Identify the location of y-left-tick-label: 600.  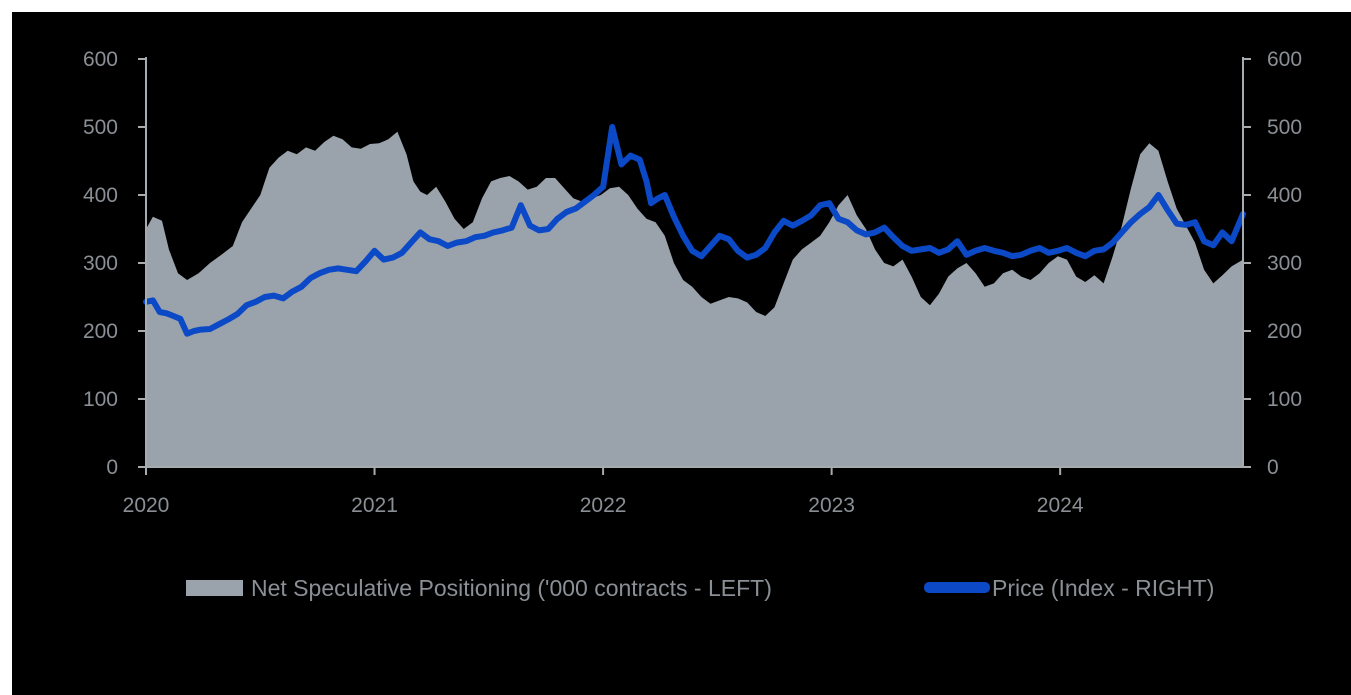
(100, 59).